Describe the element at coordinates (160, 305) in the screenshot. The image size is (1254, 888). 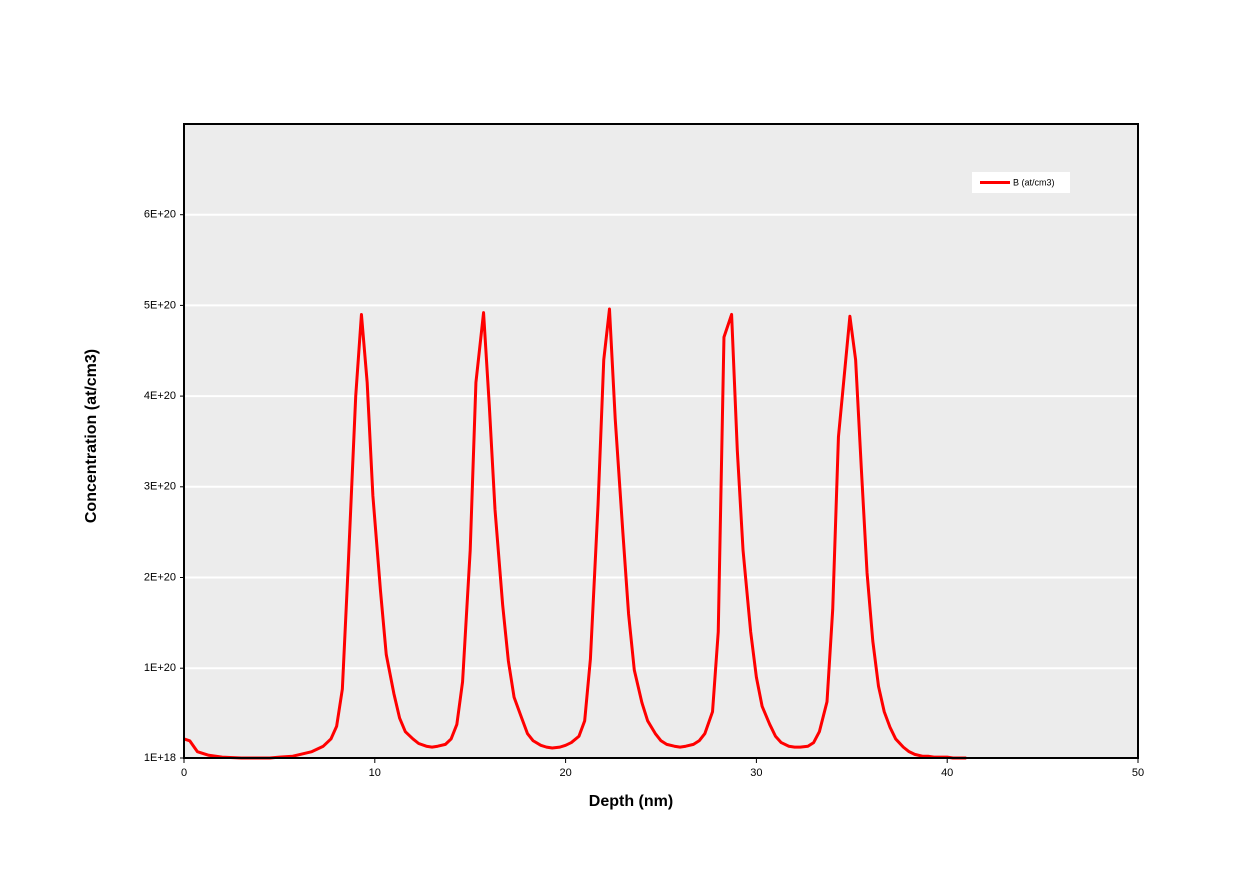
I see `y-tick-label: 5E+20` at that location.